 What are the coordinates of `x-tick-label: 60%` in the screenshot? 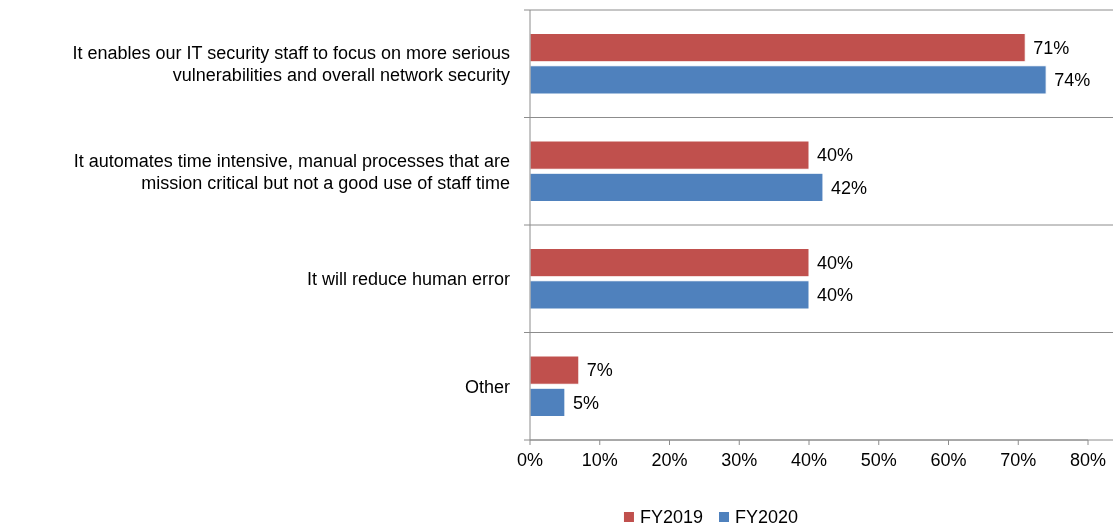 It's located at (948, 460).